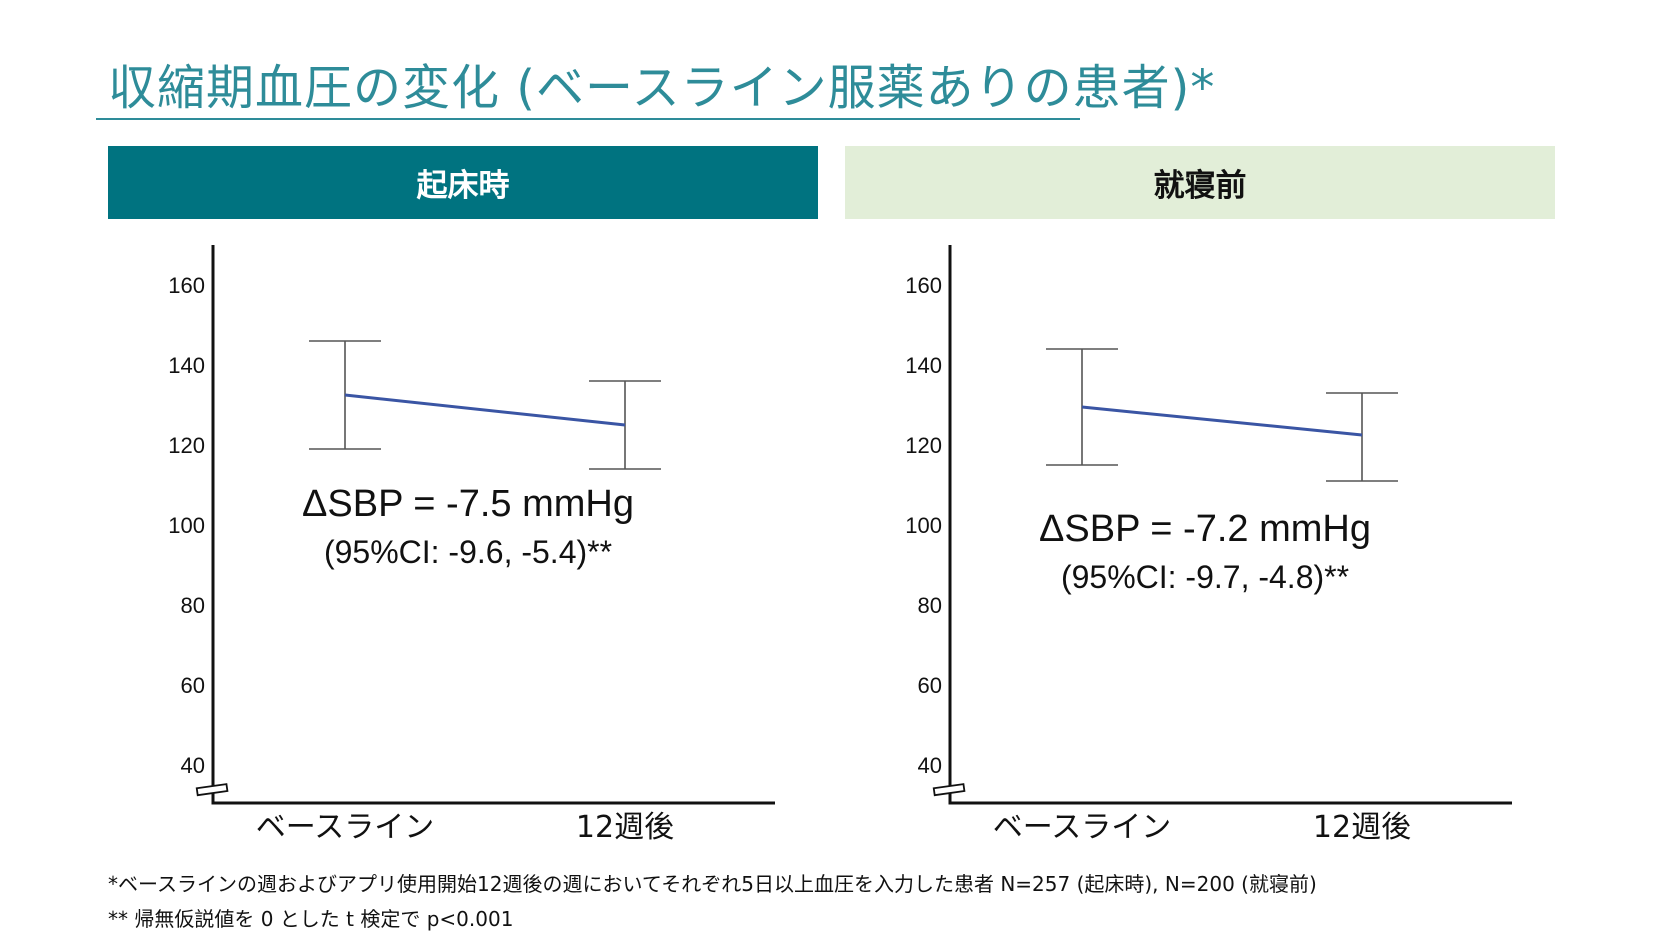  What do you see at coordinates (1200, 182) in the screenshot?
I see `panel-header-bedtime: 就寝前` at bounding box center [1200, 182].